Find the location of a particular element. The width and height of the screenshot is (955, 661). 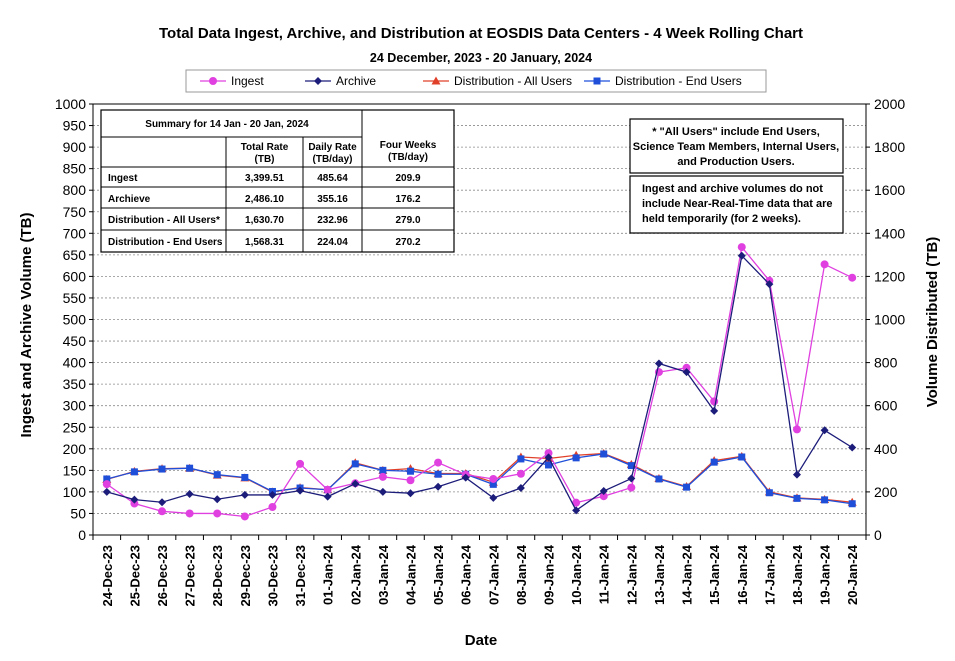

chart-subtitle: 24 December, 2023 - 20 January, 2024 is located at coordinates (481, 58).